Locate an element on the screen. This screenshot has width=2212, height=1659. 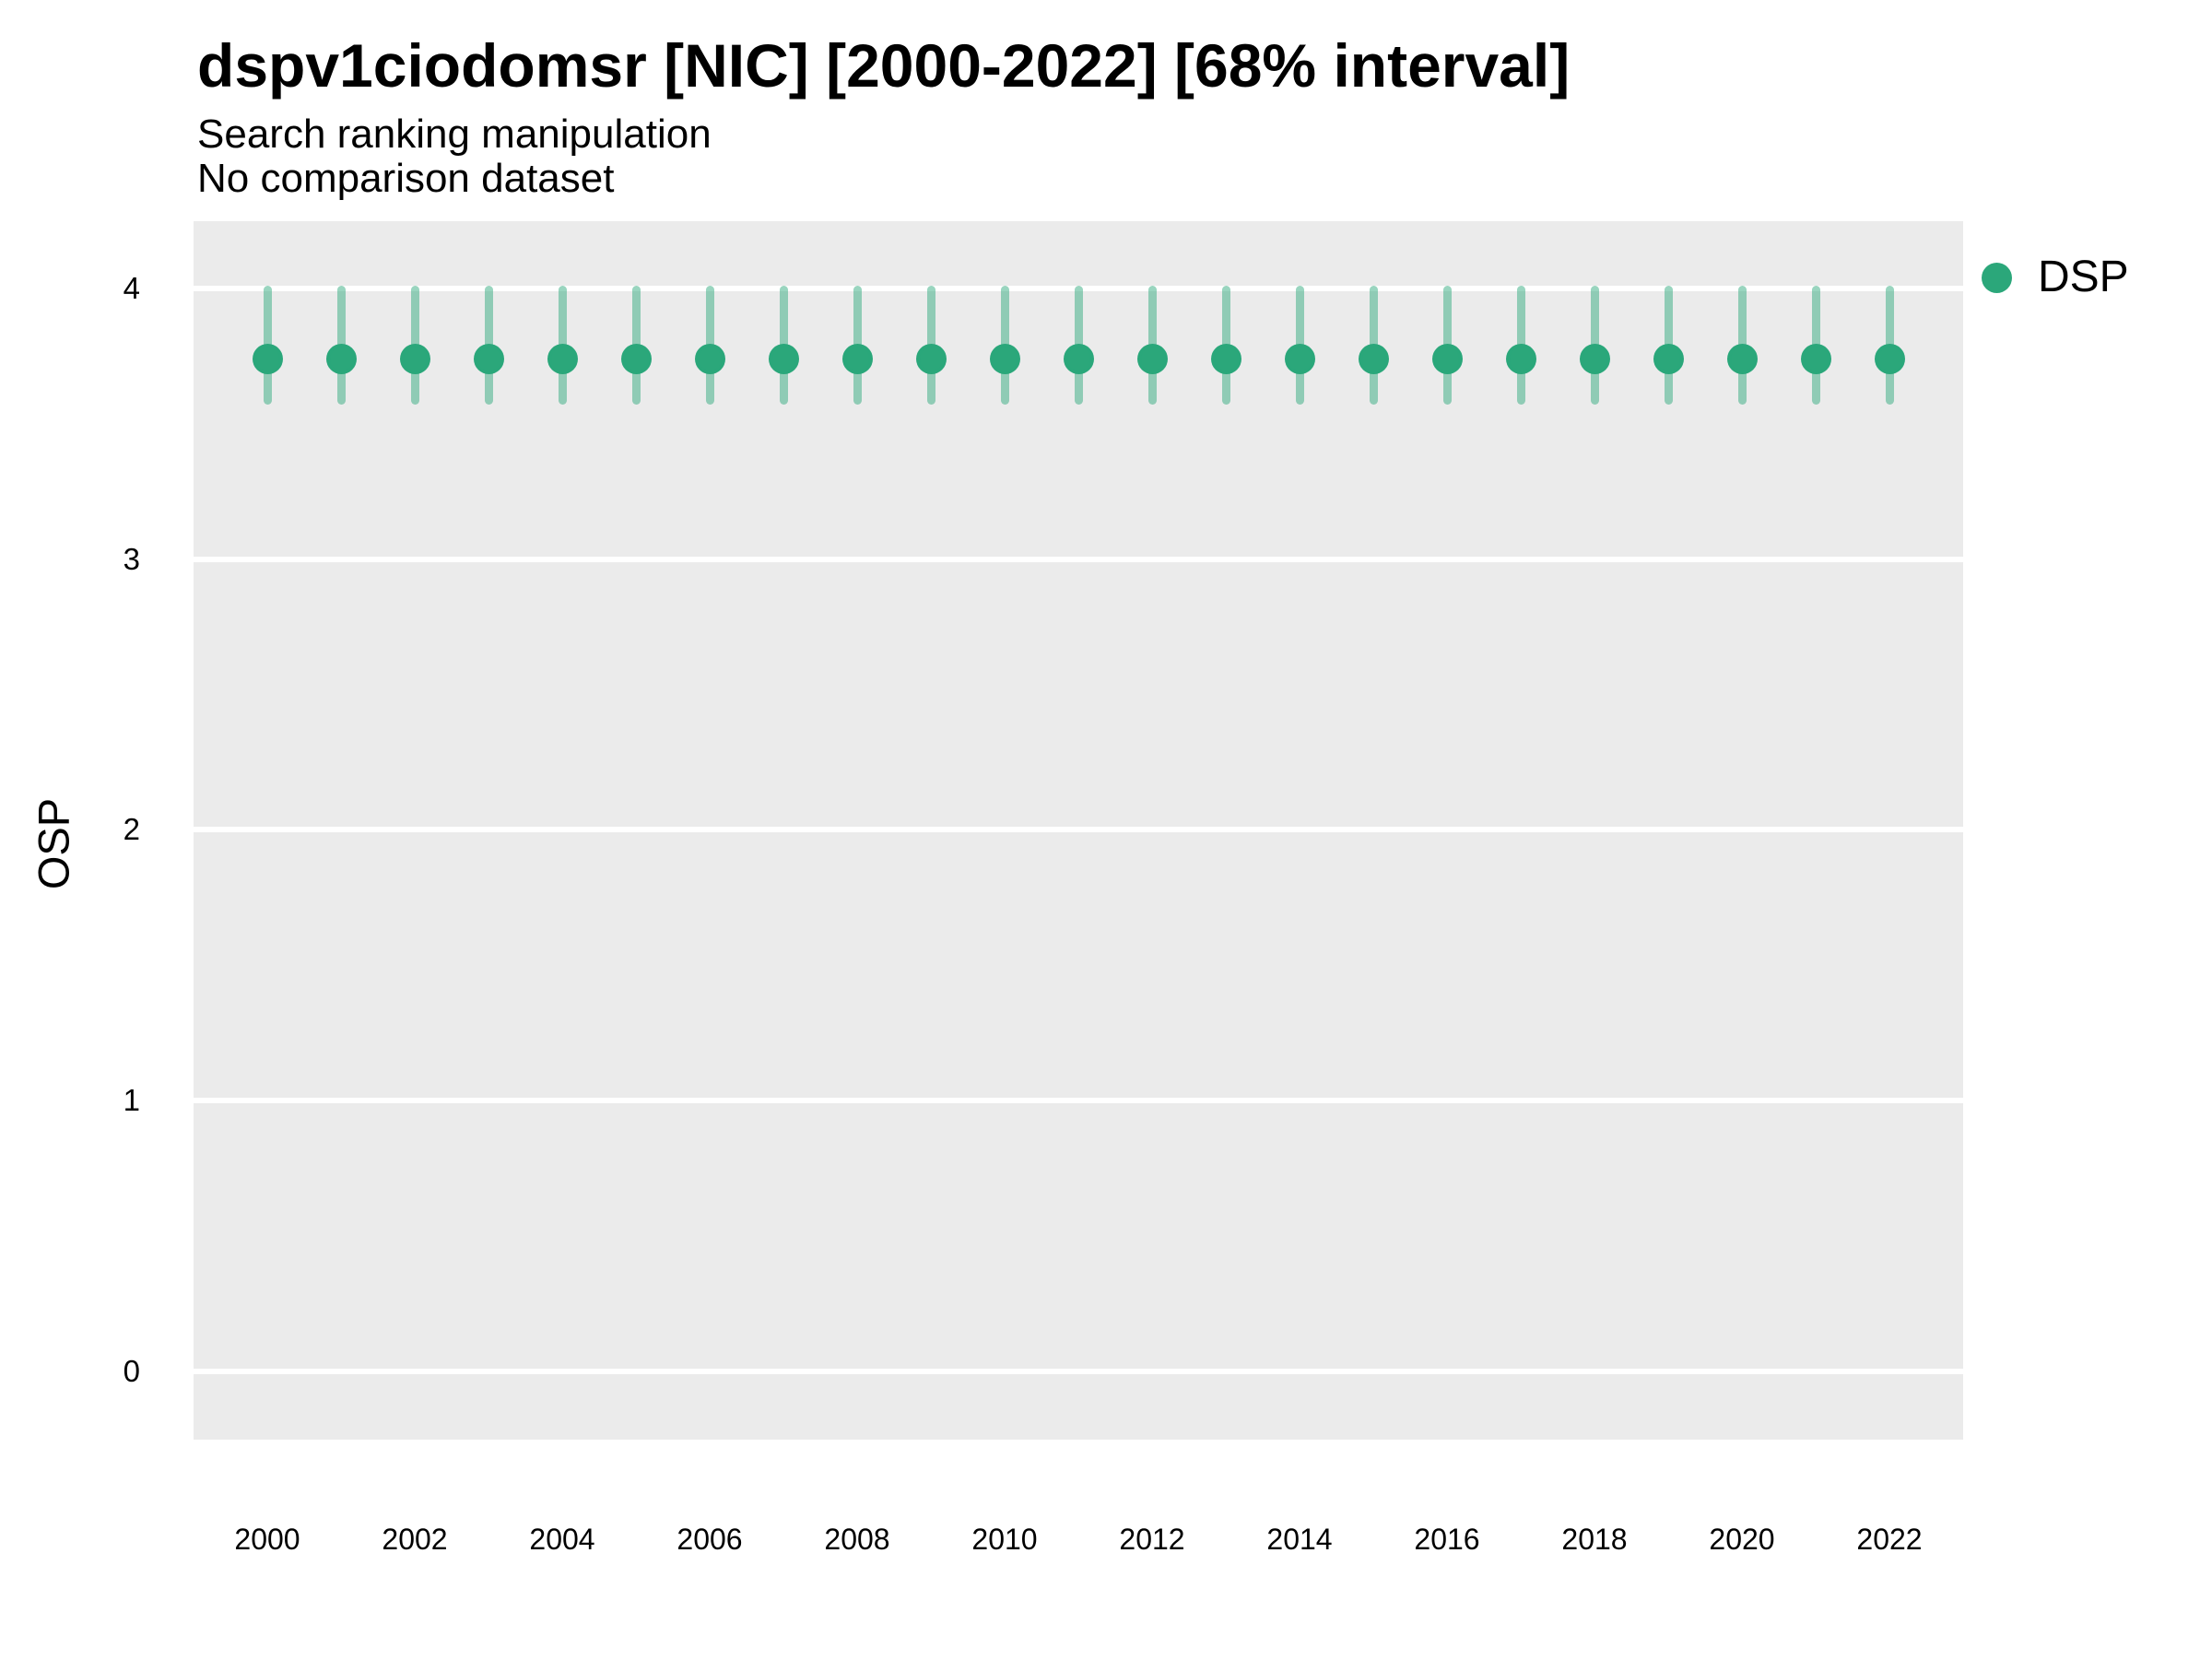
point-marker-2009 is located at coordinates (931, 358).